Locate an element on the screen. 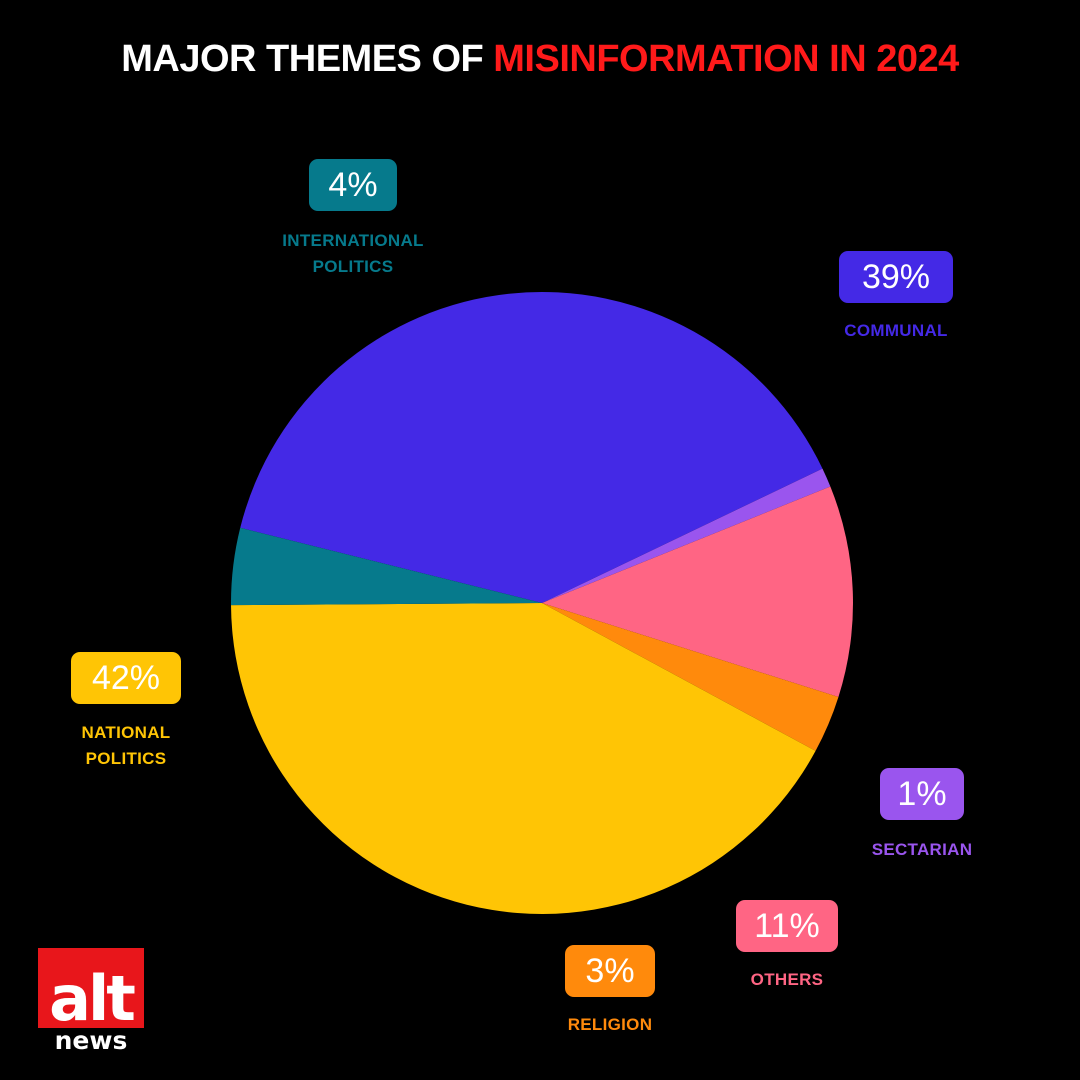 The width and height of the screenshot is (1080, 1080). value-badge-religion: 3% is located at coordinates (610, 971).